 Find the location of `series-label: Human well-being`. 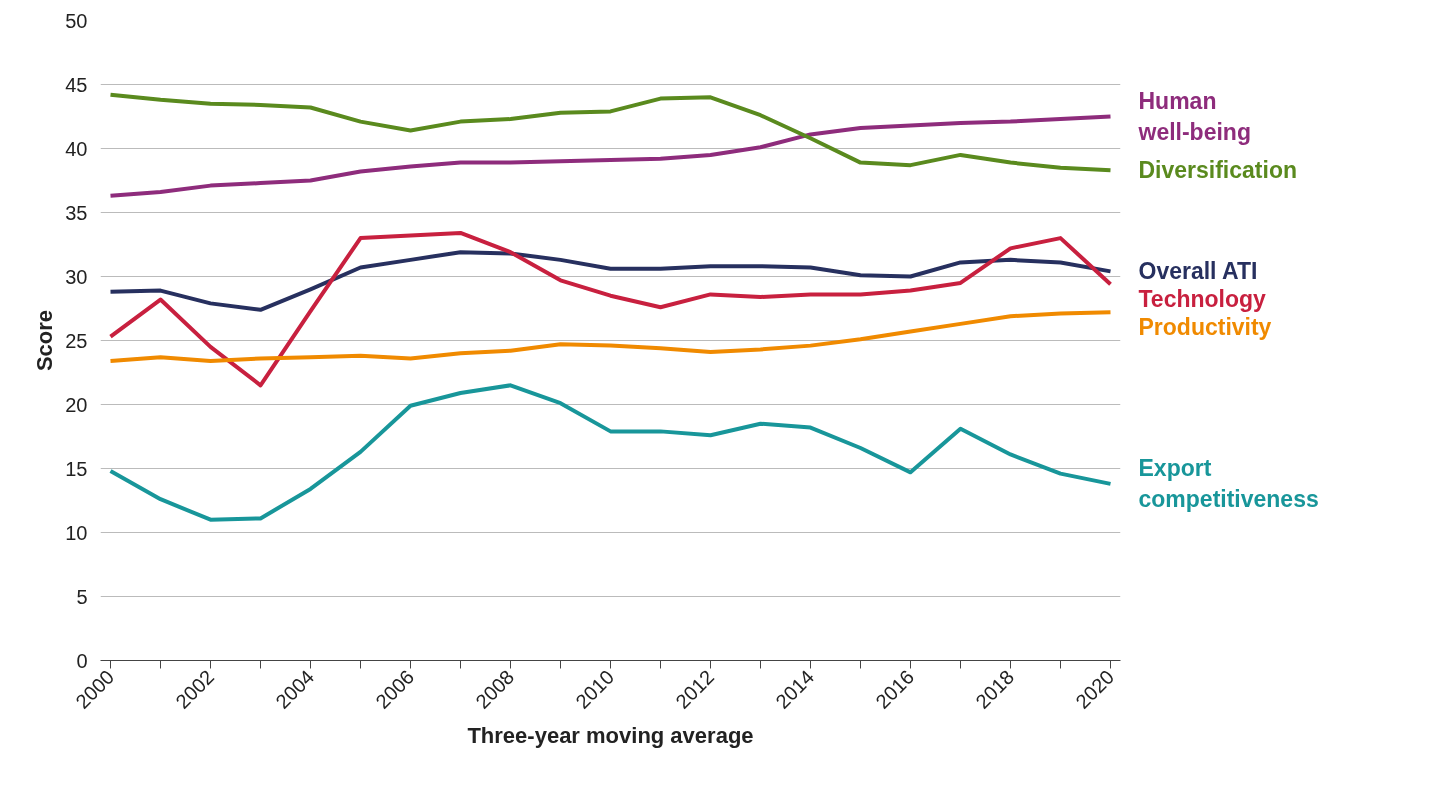

series-label: Human well-being is located at coordinates (1194, 116).